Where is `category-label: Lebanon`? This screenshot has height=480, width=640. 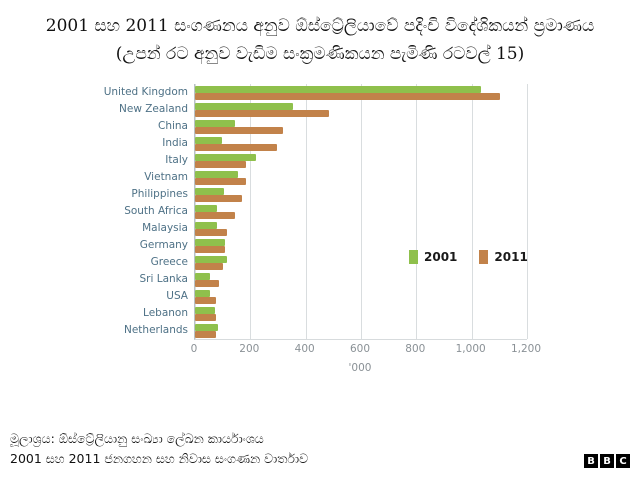 category-label: Lebanon is located at coordinates (165, 313).